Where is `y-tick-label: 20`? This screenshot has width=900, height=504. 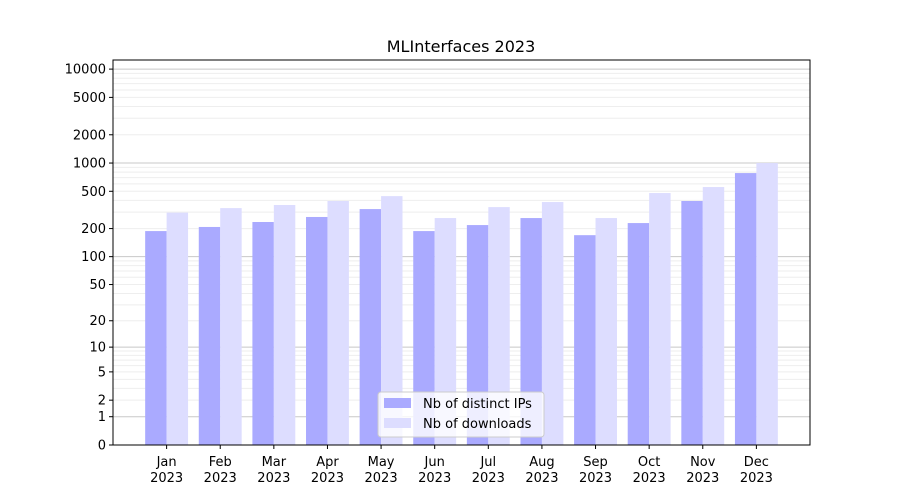 y-tick-label: 20 is located at coordinates (97, 321).